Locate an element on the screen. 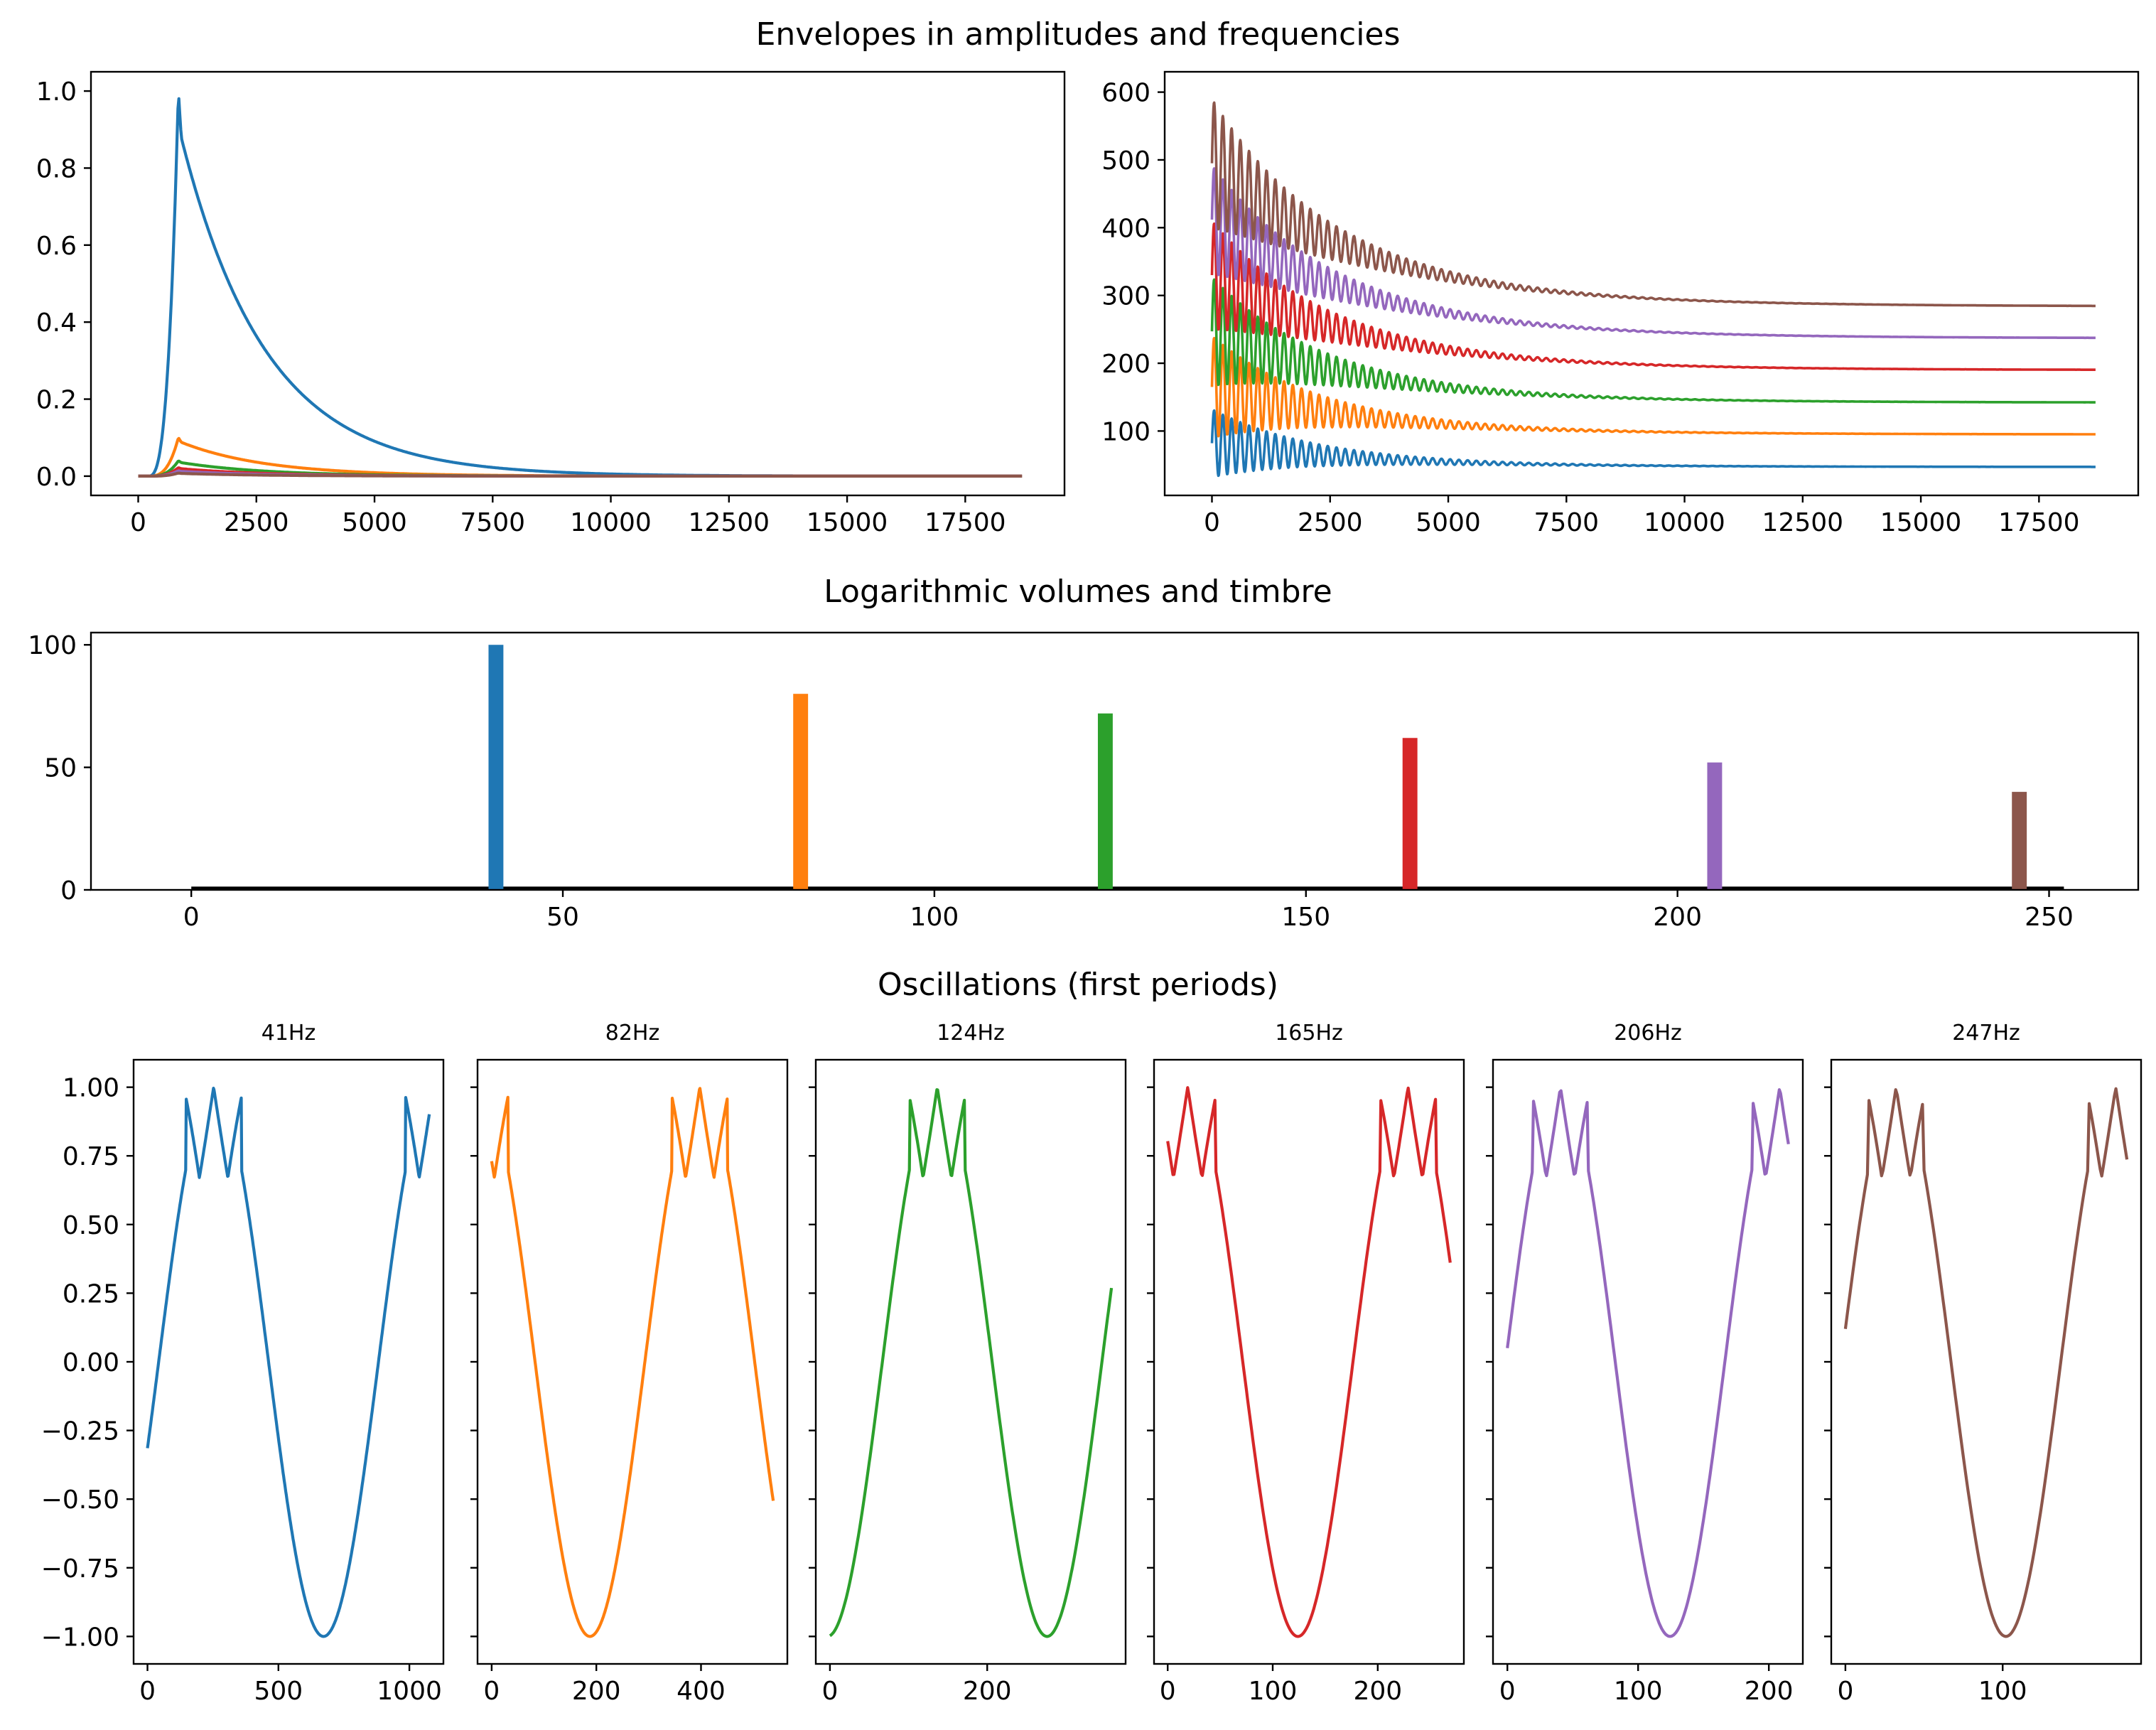 This screenshot has width=2156, height=1730. y-tick-label: 0 is located at coordinates (68, 891).